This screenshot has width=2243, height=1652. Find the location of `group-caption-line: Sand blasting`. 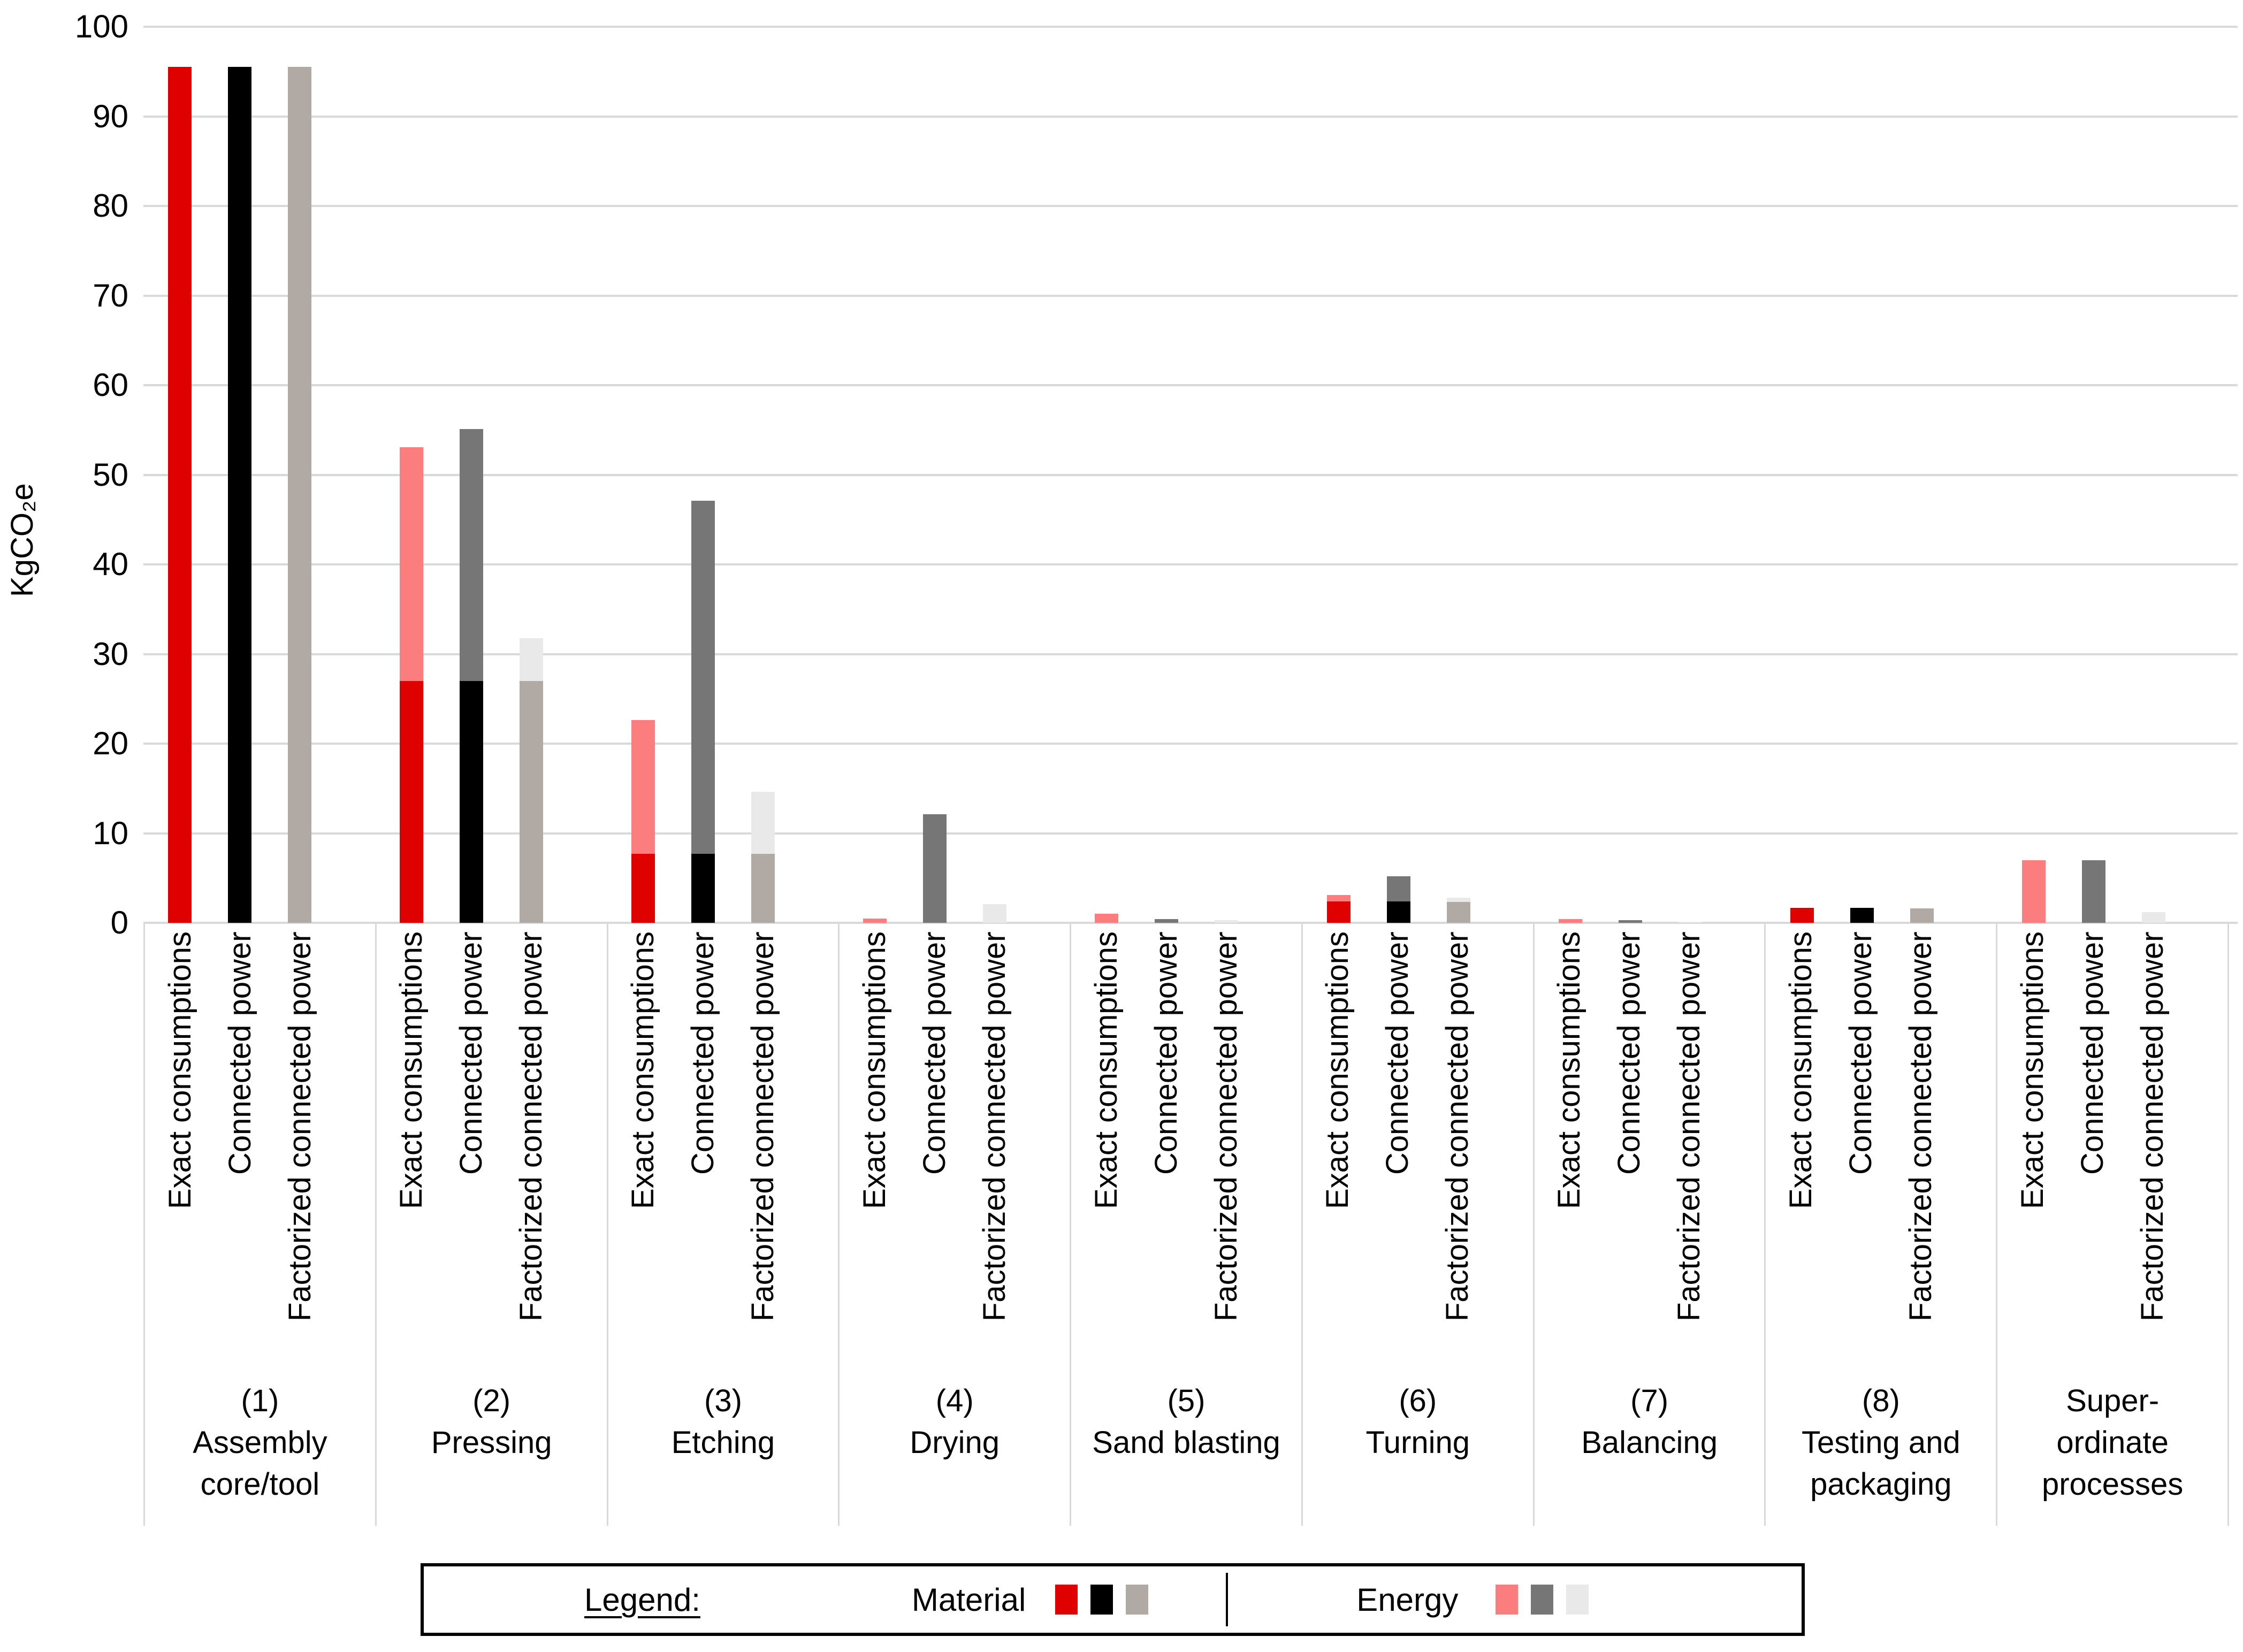

group-caption-line: Sand blasting is located at coordinates (1186, 1442).